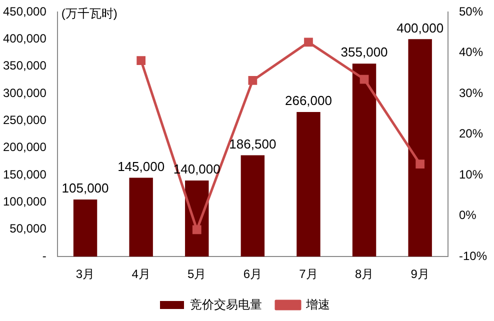 The height and width of the screenshot is (321, 494). What do you see at coordinates (85, 188) in the screenshot?
I see `data-label: 105,000` at bounding box center [85, 188].